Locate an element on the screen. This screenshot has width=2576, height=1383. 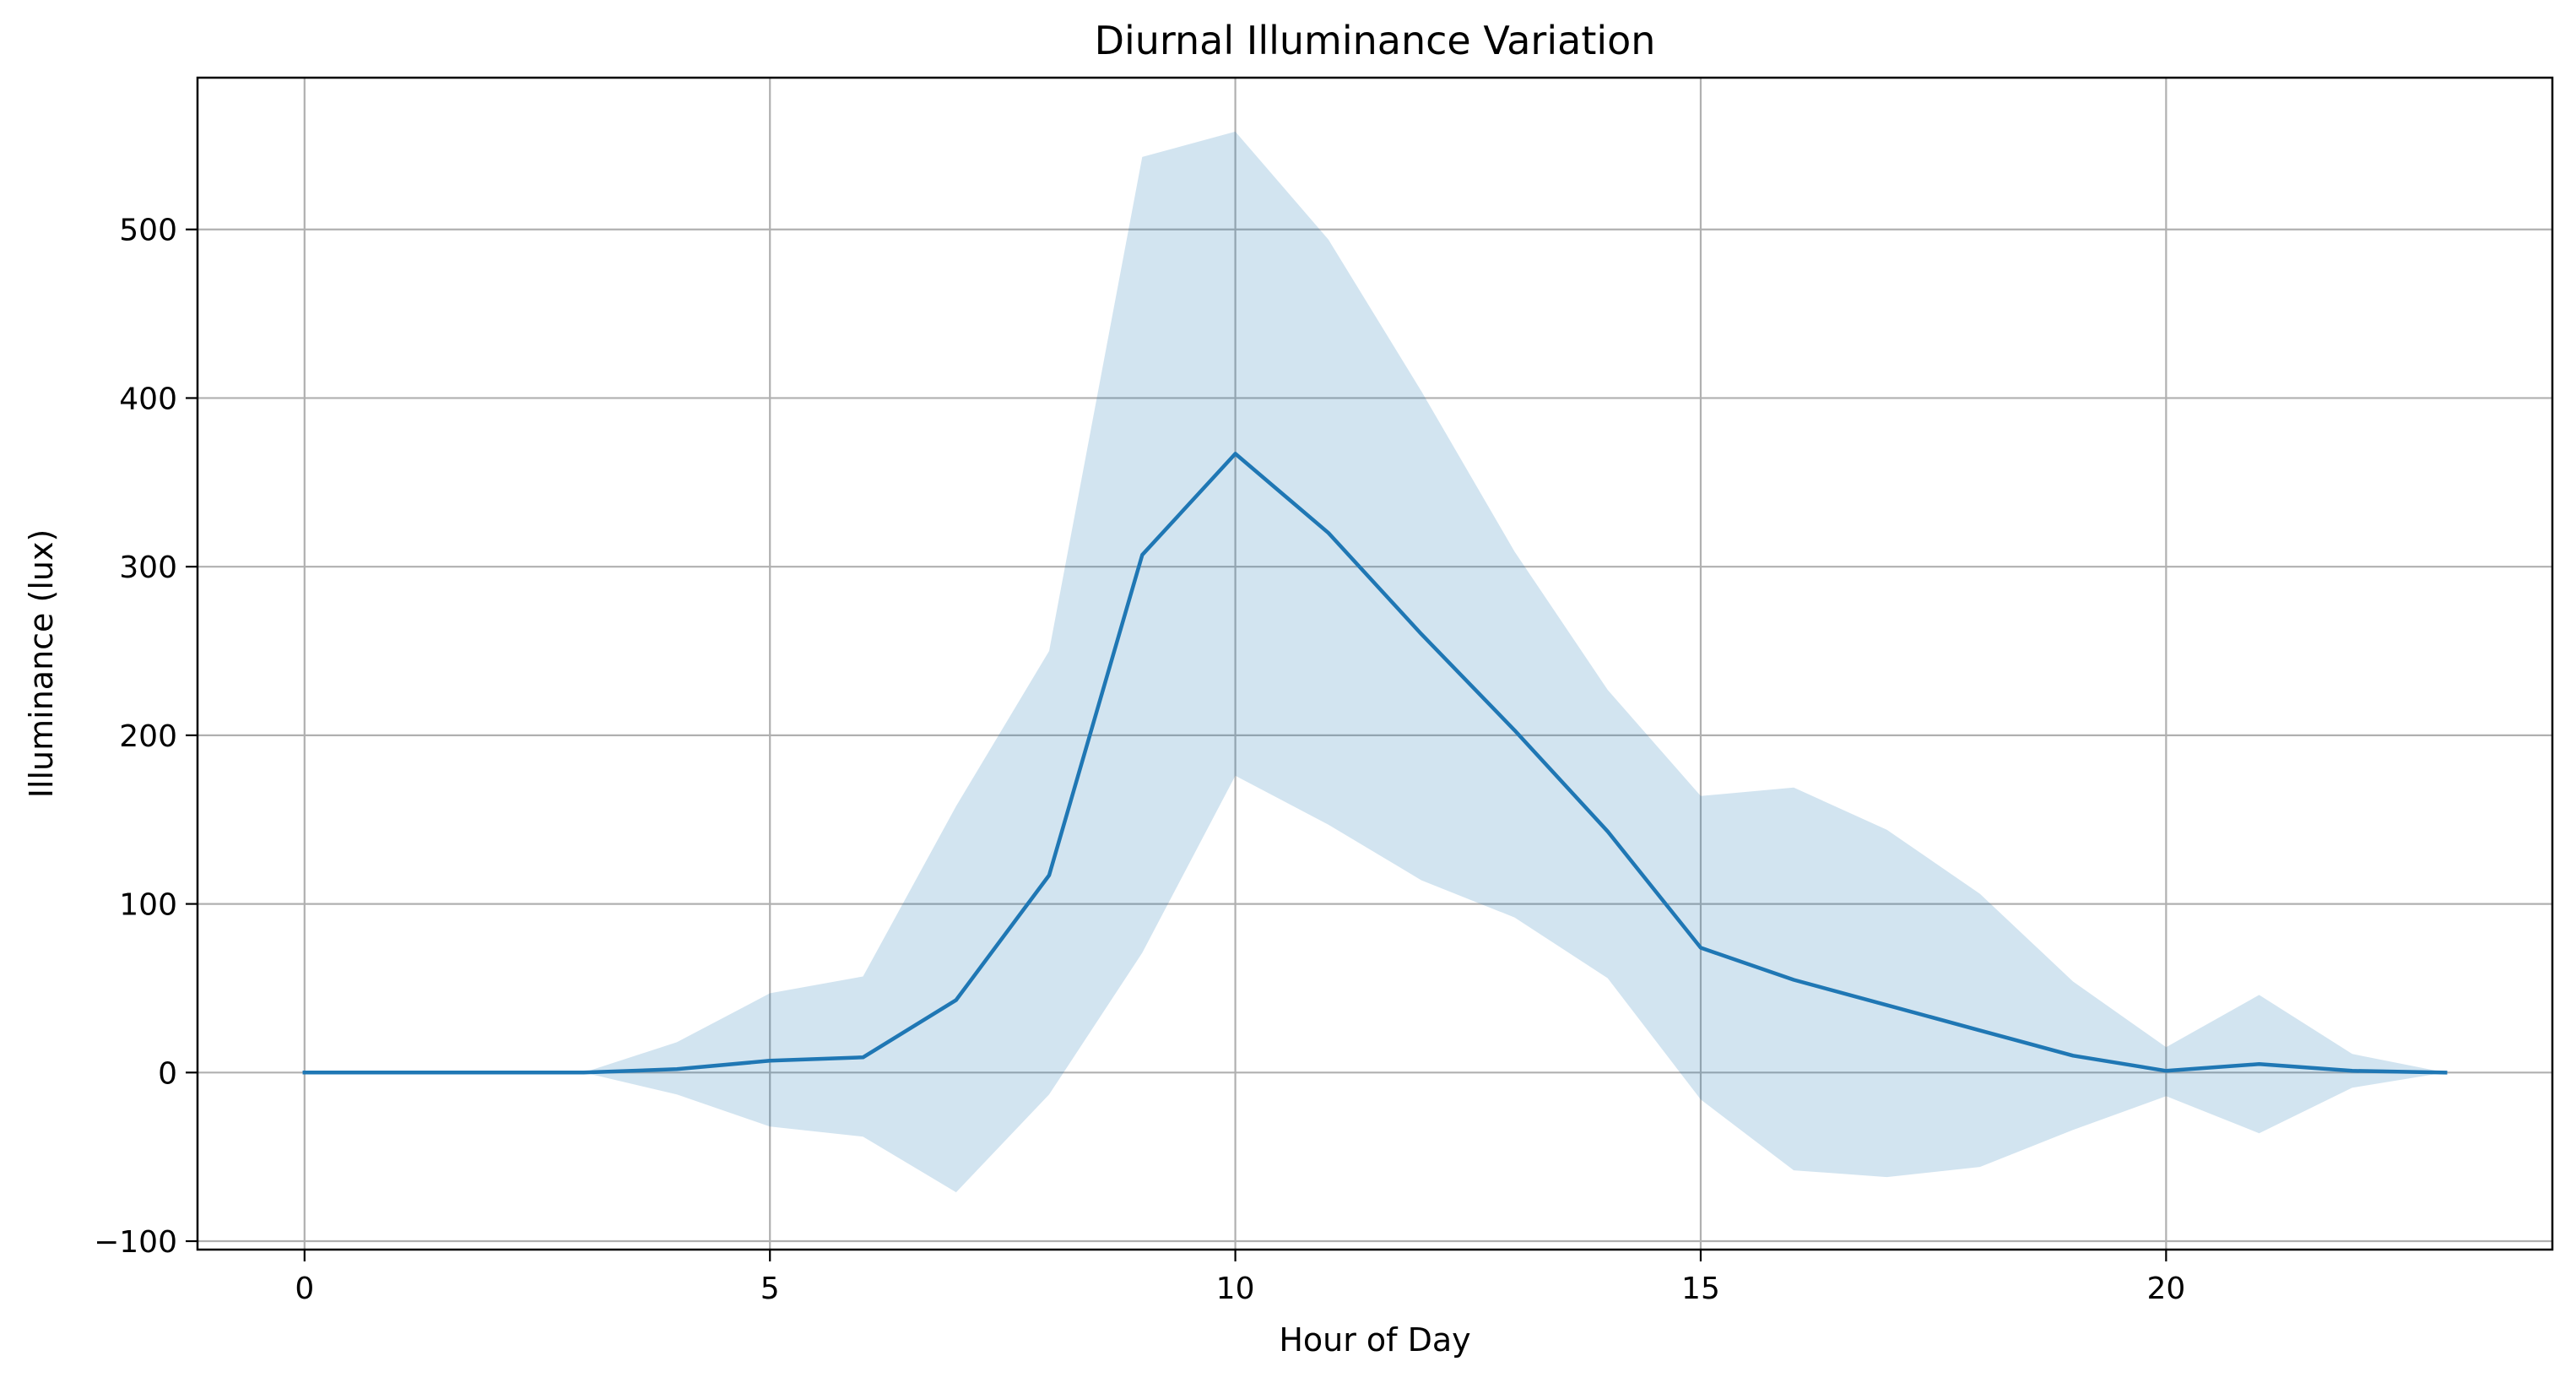
y-tick-label: 0 is located at coordinates (167, 1073).